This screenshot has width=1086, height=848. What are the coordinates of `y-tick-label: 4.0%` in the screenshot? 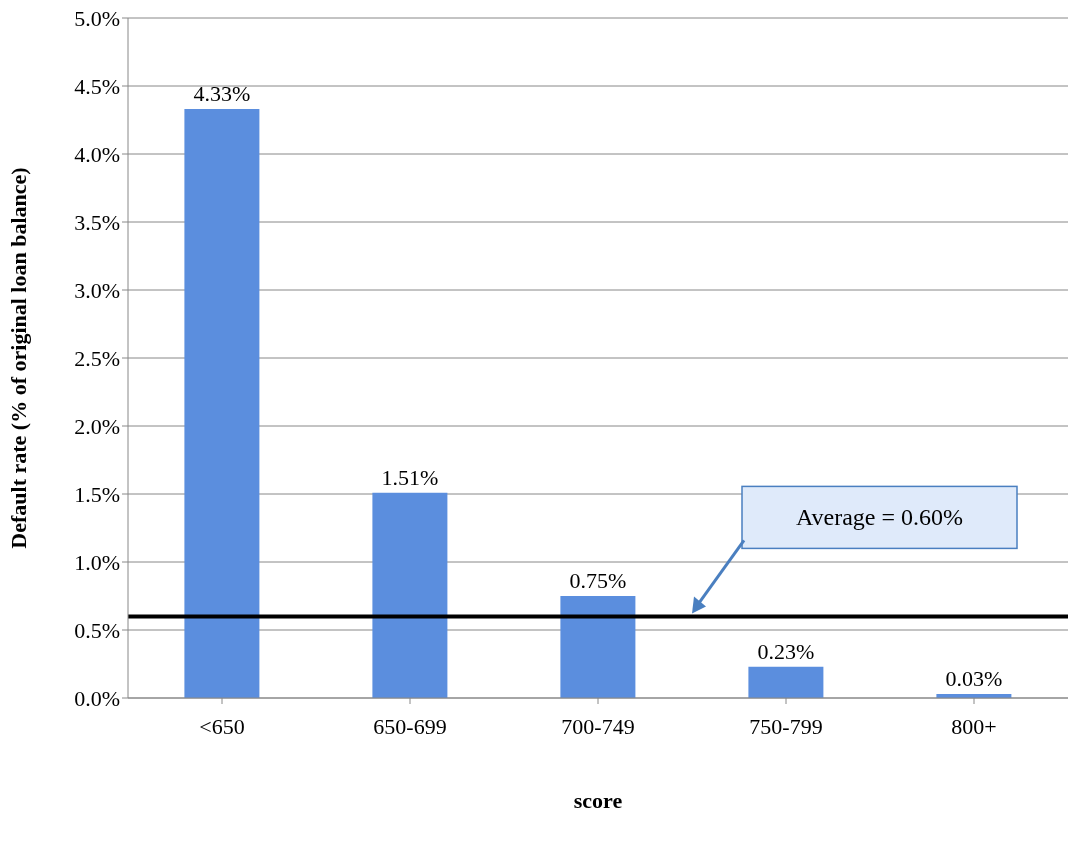 It's located at (97, 154).